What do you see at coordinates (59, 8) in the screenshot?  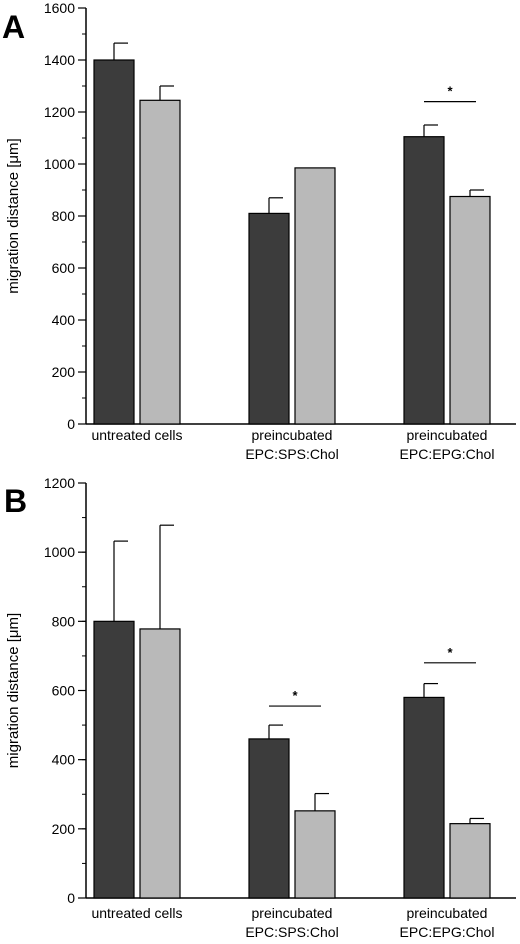 I see `y-tick-label: 1600` at bounding box center [59, 8].